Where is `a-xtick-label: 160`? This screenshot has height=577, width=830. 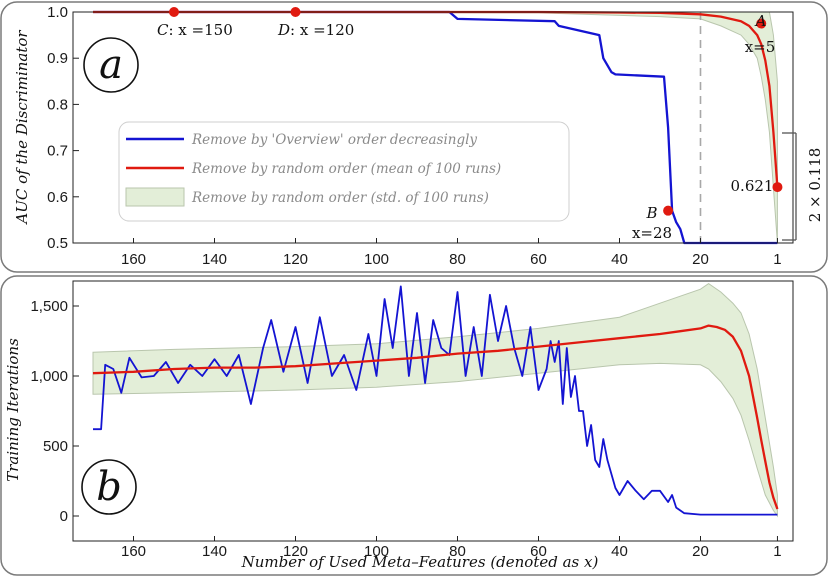
a-xtick-label: 160 is located at coordinates (133, 259).